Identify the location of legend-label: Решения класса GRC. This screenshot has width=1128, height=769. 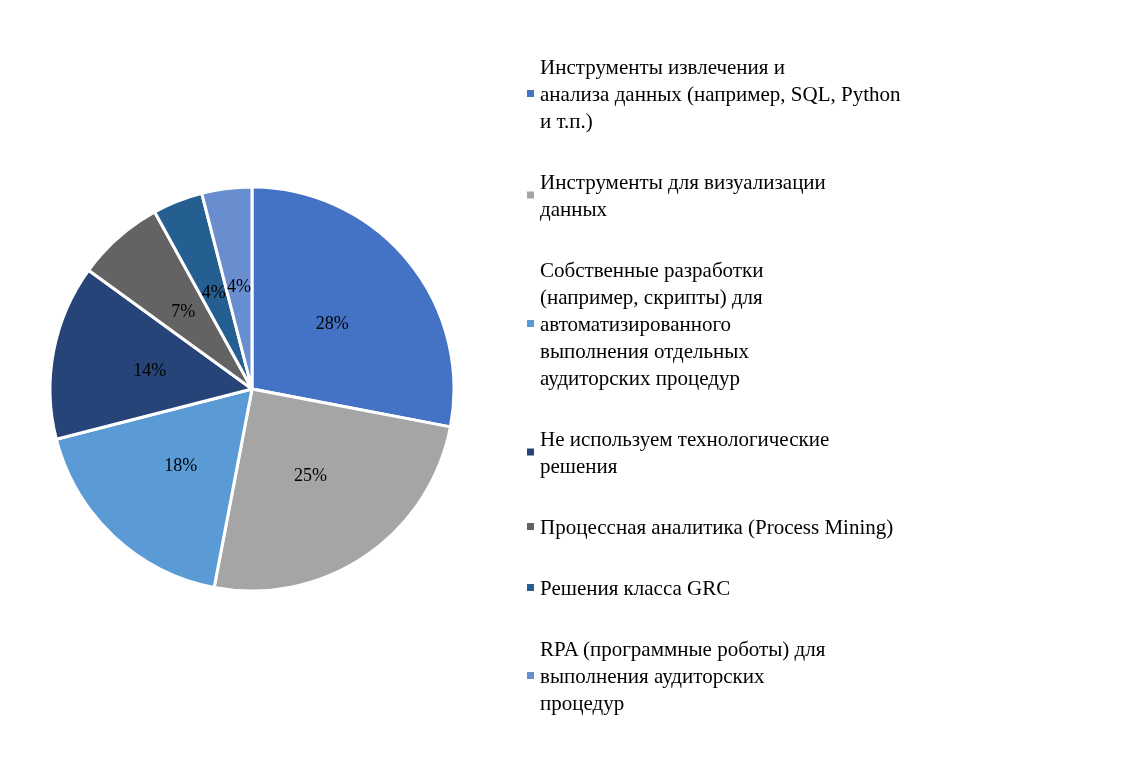
(635, 587).